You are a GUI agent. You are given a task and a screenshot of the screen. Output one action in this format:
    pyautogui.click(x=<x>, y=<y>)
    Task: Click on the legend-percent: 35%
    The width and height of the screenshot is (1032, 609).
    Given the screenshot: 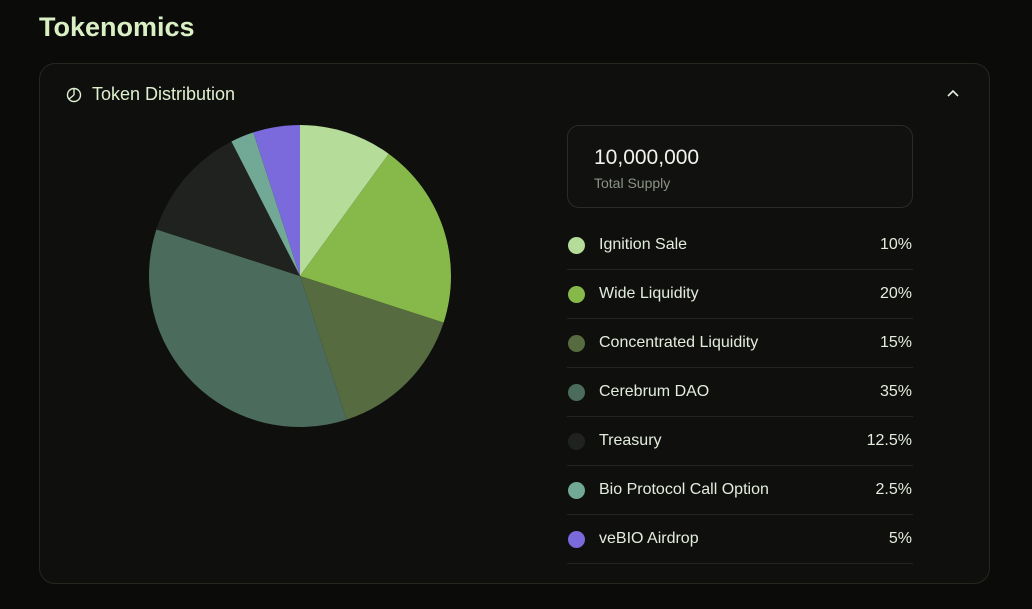 What is the action you would take?
    pyautogui.click(x=895, y=391)
    